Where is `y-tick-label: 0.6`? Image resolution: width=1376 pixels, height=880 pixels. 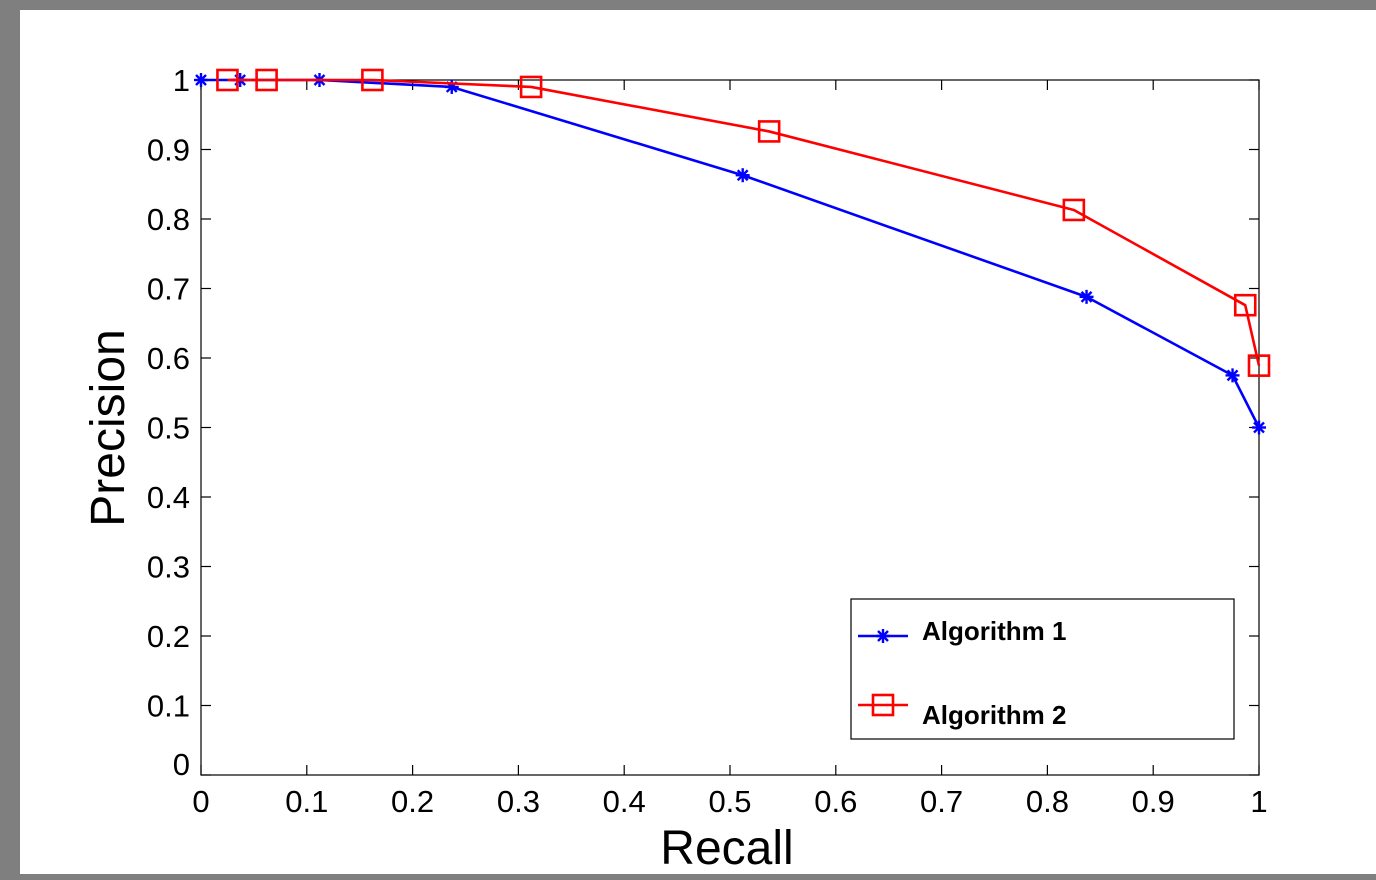 y-tick-label: 0.6 is located at coordinates (168, 358).